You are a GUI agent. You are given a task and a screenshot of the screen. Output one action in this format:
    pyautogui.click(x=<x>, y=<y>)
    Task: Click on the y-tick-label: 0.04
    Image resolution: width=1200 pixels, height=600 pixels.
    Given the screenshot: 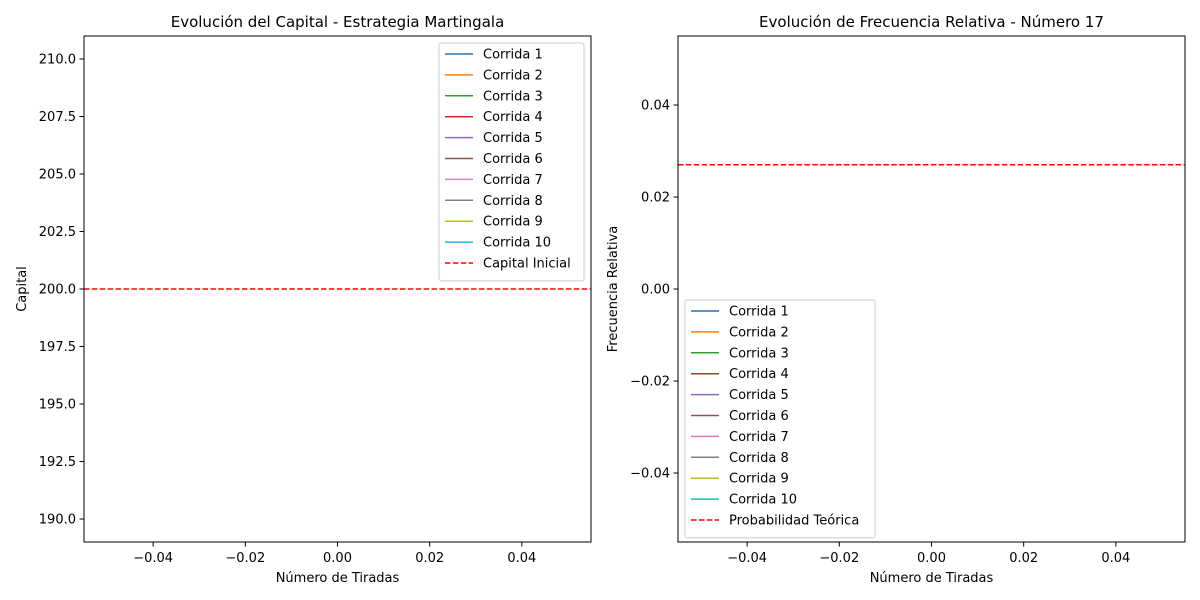 What is the action you would take?
    pyautogui.click(x=655, y=106)
    